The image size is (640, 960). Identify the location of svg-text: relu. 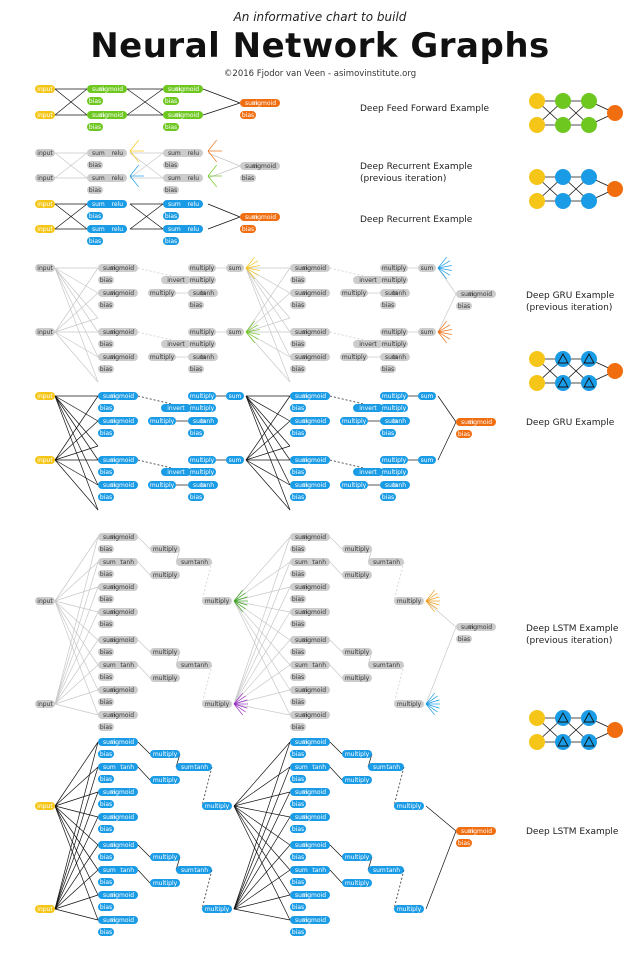
(118, 204).